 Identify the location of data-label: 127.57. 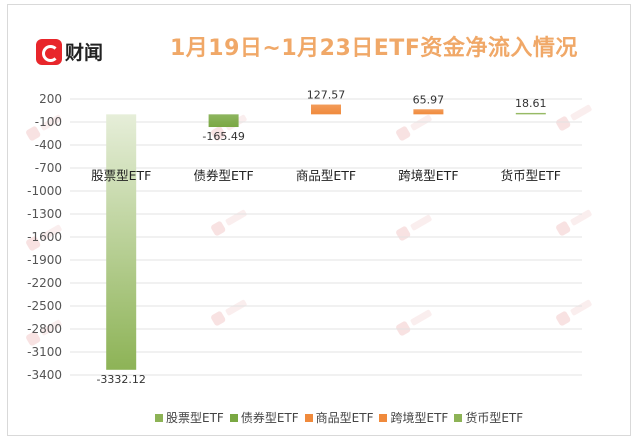
(326, 95).